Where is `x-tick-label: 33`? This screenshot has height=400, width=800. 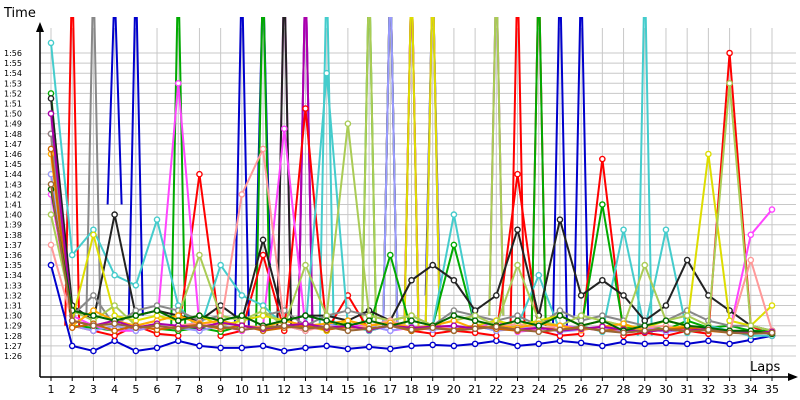
x-tick-label: 33 is located at coordinates (730, 389).